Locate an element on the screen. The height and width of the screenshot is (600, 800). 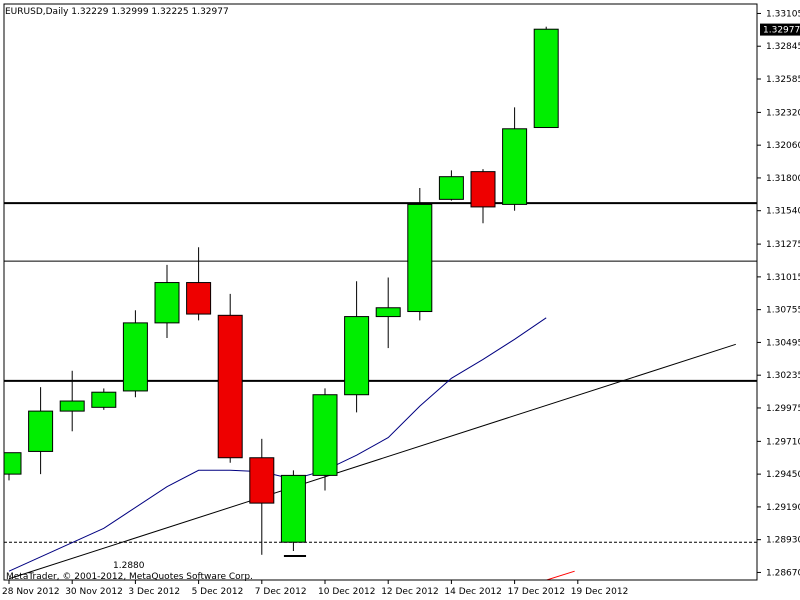
y-tick-label: 1.30235 is located at coordinates (783, 376).